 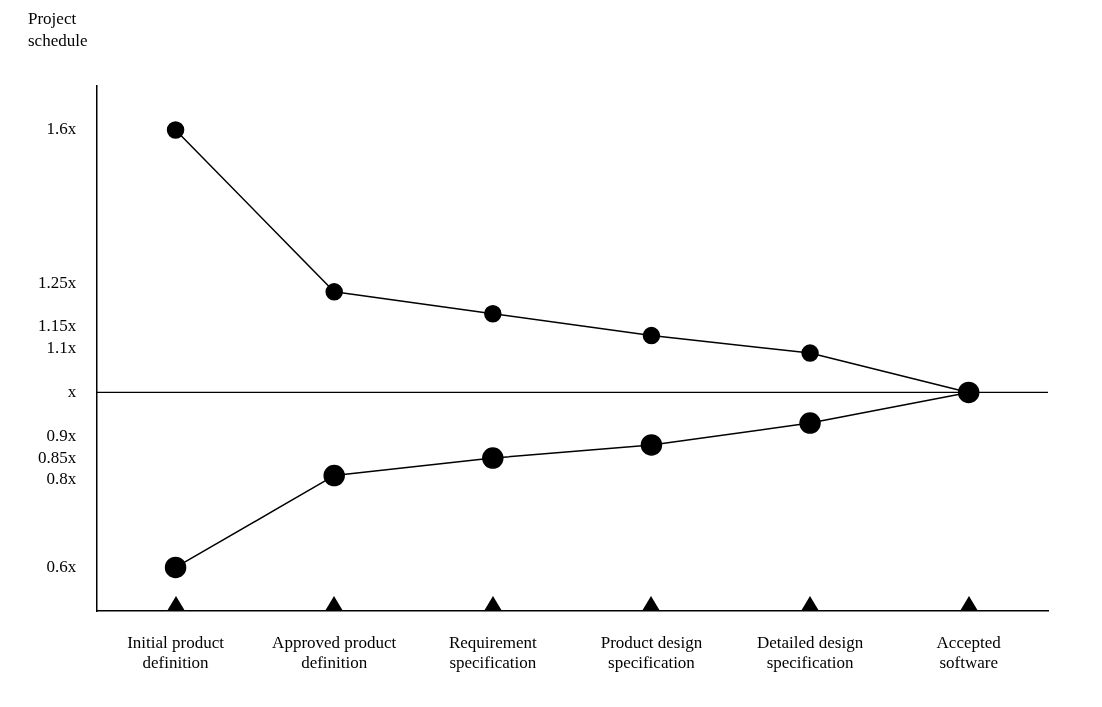 What do you see at coordinates (61, 566) in the screenshot?
I see `y-tick-label: 0.6x` at bounding box center [61, 566].